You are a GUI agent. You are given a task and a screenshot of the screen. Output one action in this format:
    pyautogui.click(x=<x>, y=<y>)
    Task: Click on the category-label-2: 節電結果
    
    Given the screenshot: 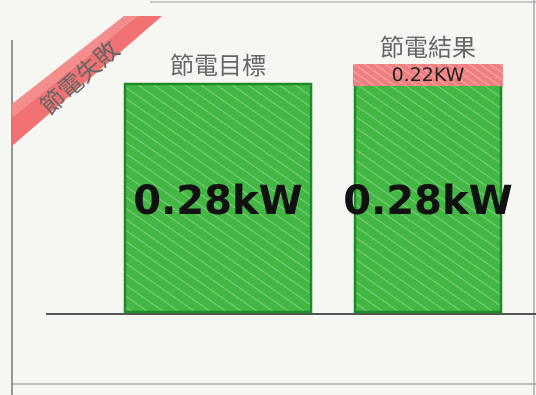 What is the action you would take?
    pyautogui.click(x=428, y=48)
    